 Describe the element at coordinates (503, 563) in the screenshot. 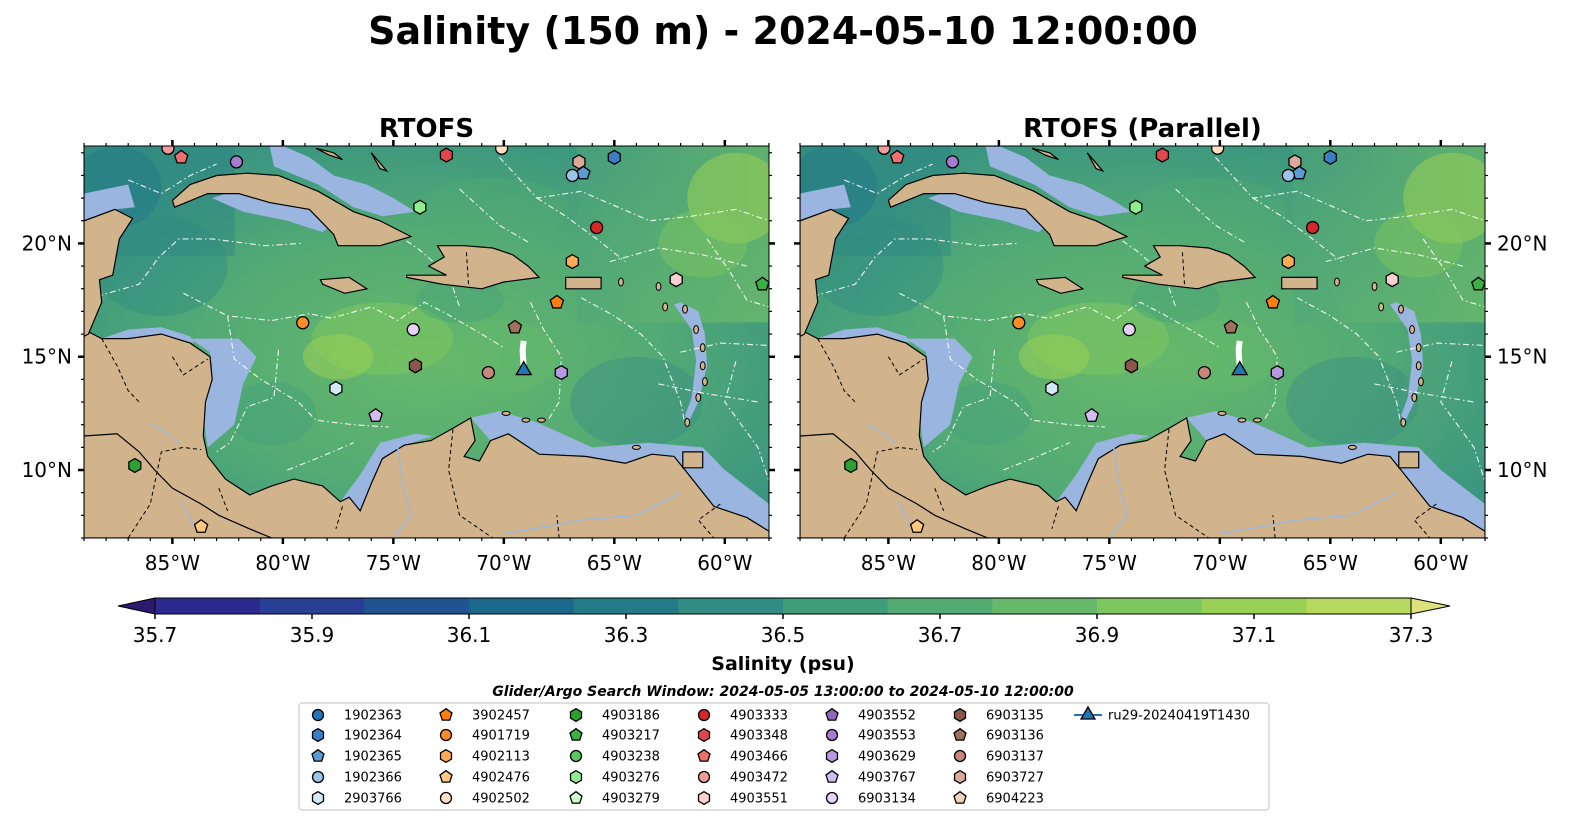

I see `lon-tick-label: 70°W` at that location.